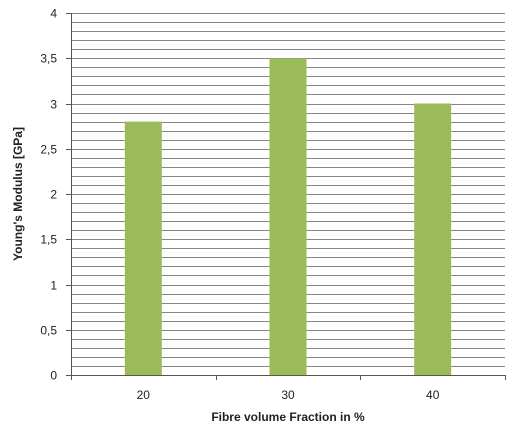 The height and width of the screenshot is (427, 513). Describe the element at coordinates (53, 195) in the screenshot. I see `y-tick-label: 2` at that location.